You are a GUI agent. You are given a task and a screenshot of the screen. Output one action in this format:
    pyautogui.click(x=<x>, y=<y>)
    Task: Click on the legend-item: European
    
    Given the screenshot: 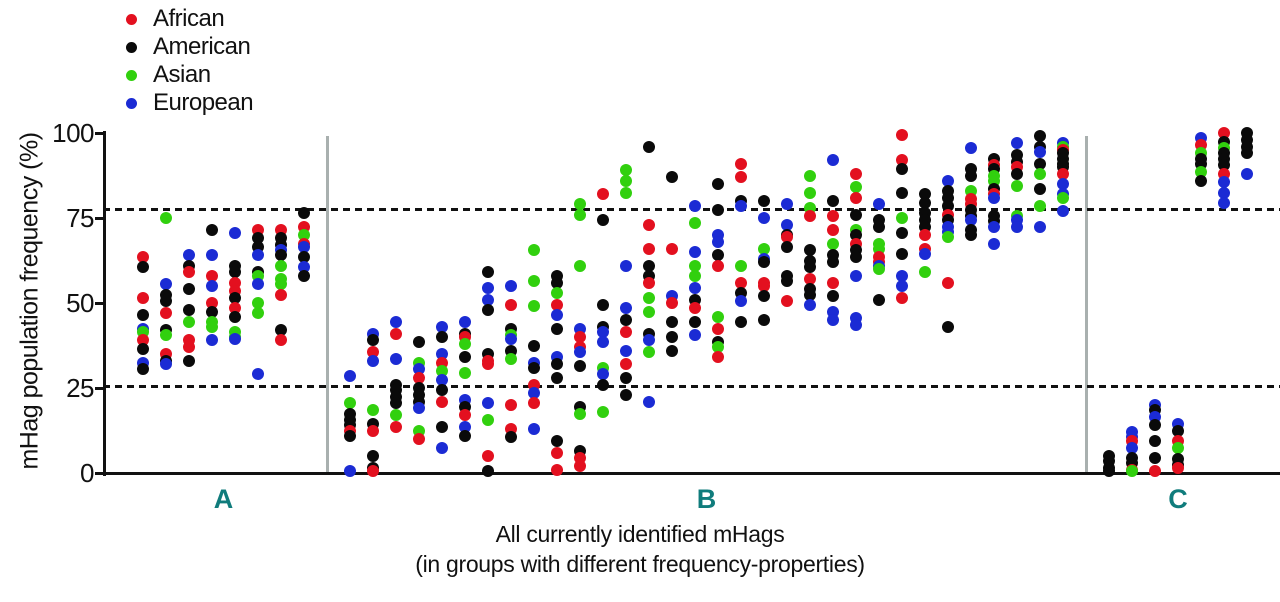 What is the action you would take?
    pyautogui.click(x=190, y=103)
    